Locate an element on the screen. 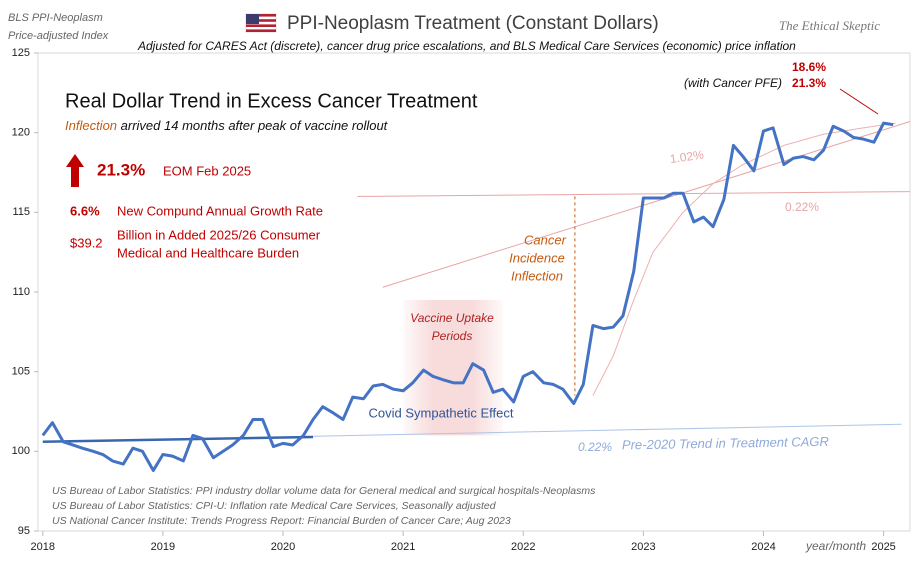 The image size is (922, 562). y-tick-label: 110 is located at coordinates (21, 292).